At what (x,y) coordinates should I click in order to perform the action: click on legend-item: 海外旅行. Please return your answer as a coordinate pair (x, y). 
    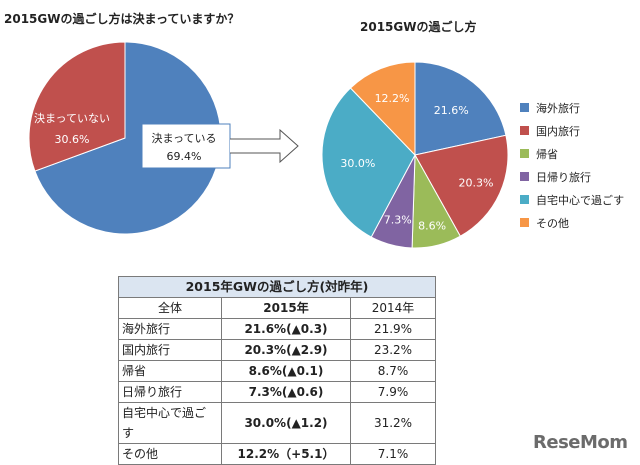
    Looking at the image, I should click on (572, 107).